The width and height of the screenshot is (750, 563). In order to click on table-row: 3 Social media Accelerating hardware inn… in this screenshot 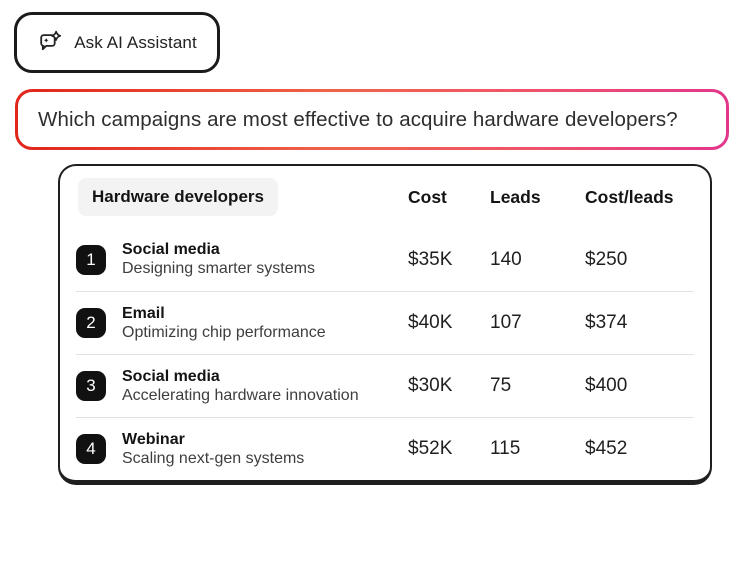, I will do `click(385, 385)`.